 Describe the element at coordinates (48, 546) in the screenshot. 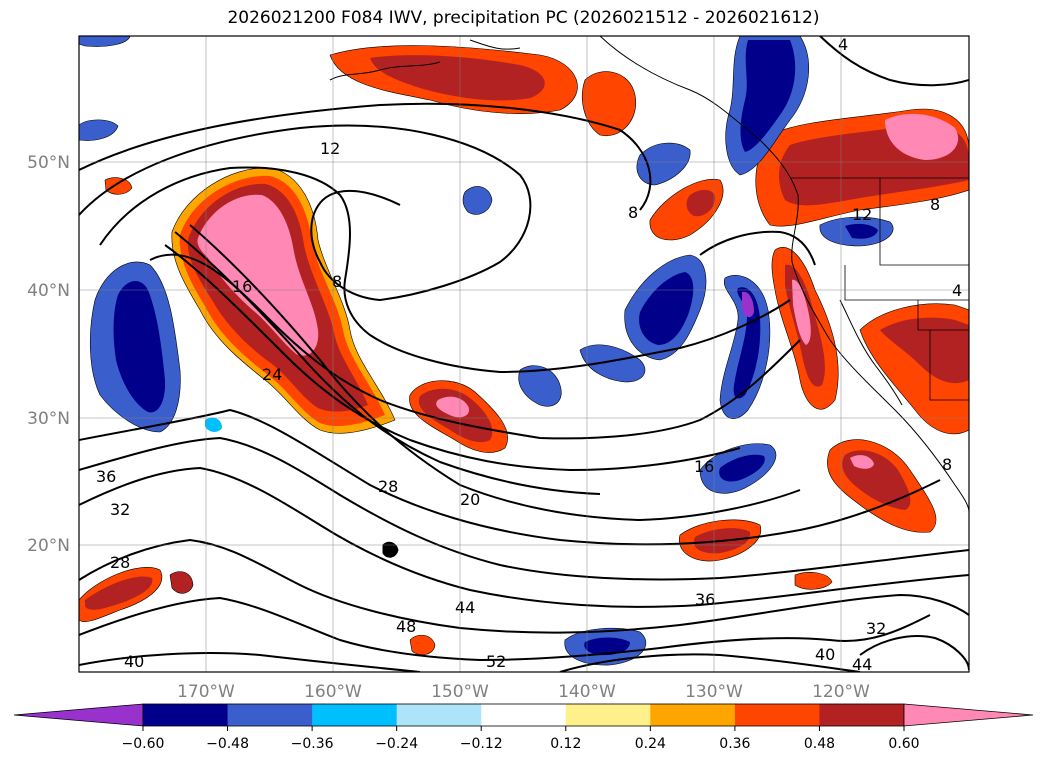

I see `lat-label: 20°N` at that location.